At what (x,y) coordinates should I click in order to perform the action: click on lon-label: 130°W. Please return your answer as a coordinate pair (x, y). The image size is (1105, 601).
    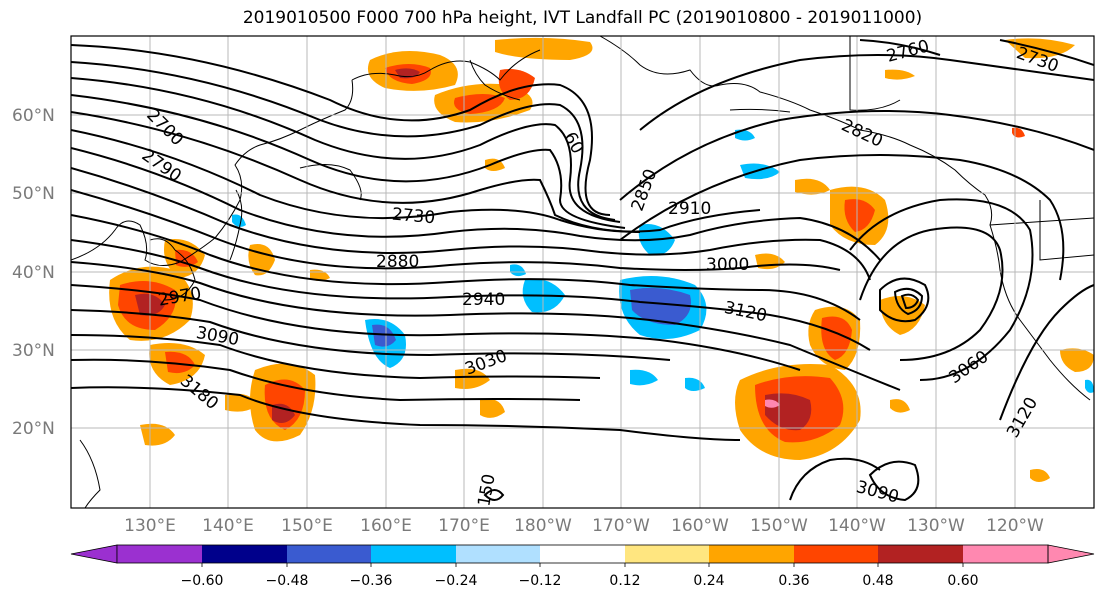
    Looking at the image, I should click on (936, 526).